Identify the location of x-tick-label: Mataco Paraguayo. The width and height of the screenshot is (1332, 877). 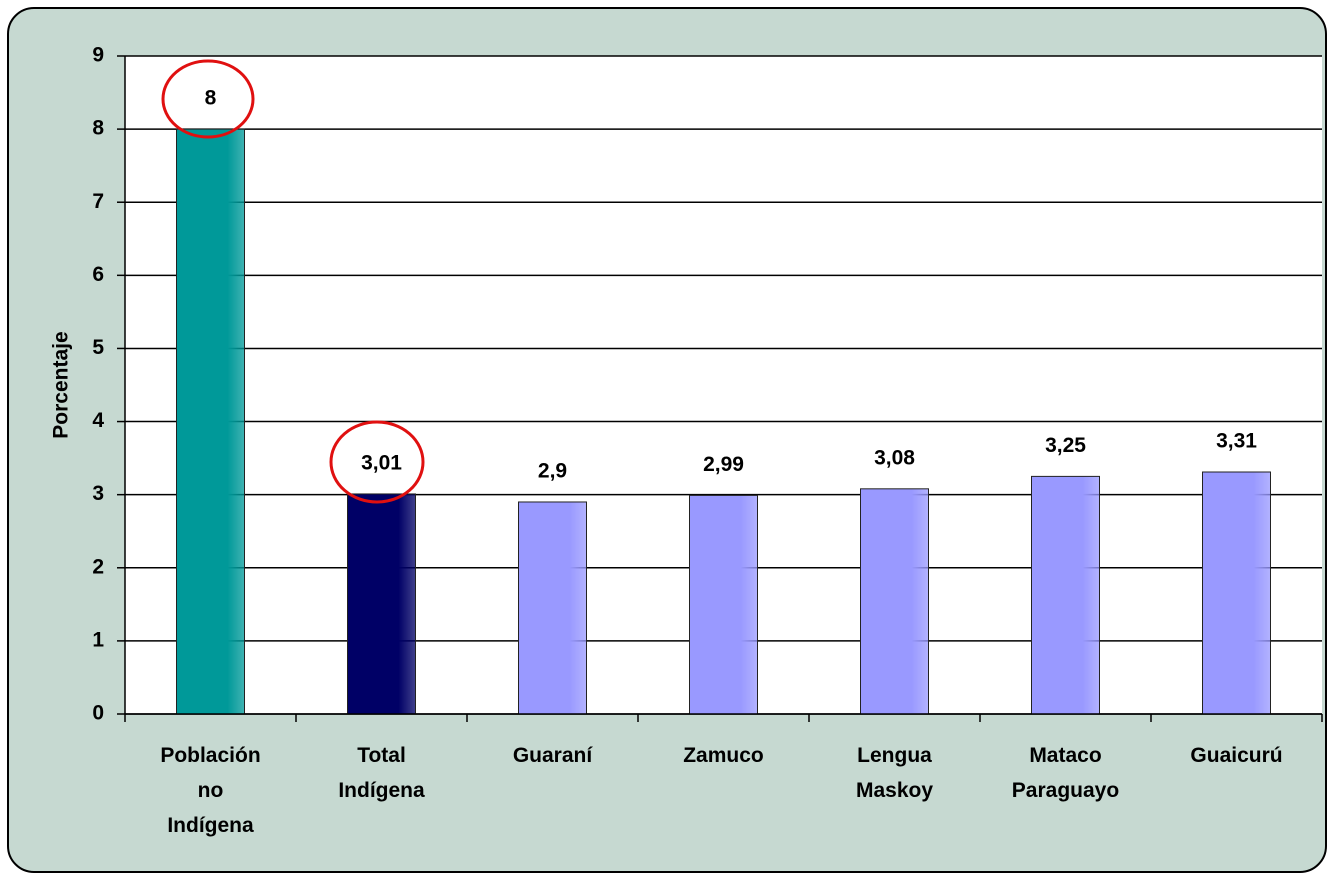
(1065, 773).